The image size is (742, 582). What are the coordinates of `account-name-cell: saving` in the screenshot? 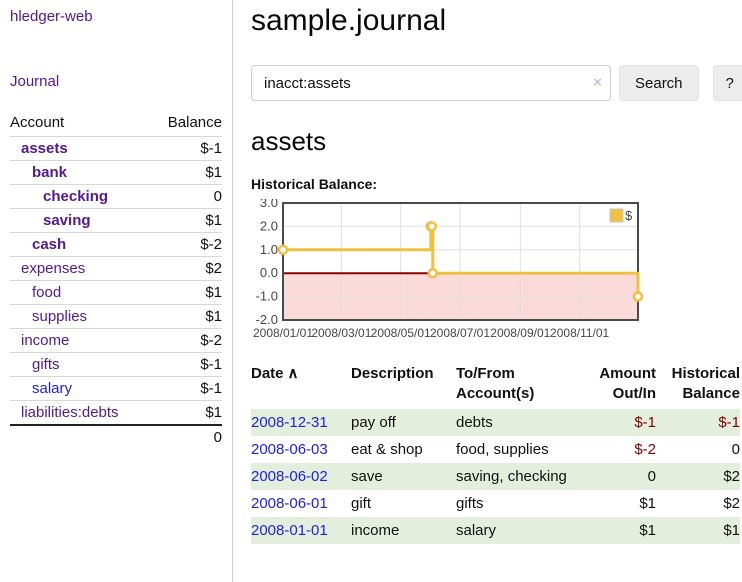 It's located at (81, 220).